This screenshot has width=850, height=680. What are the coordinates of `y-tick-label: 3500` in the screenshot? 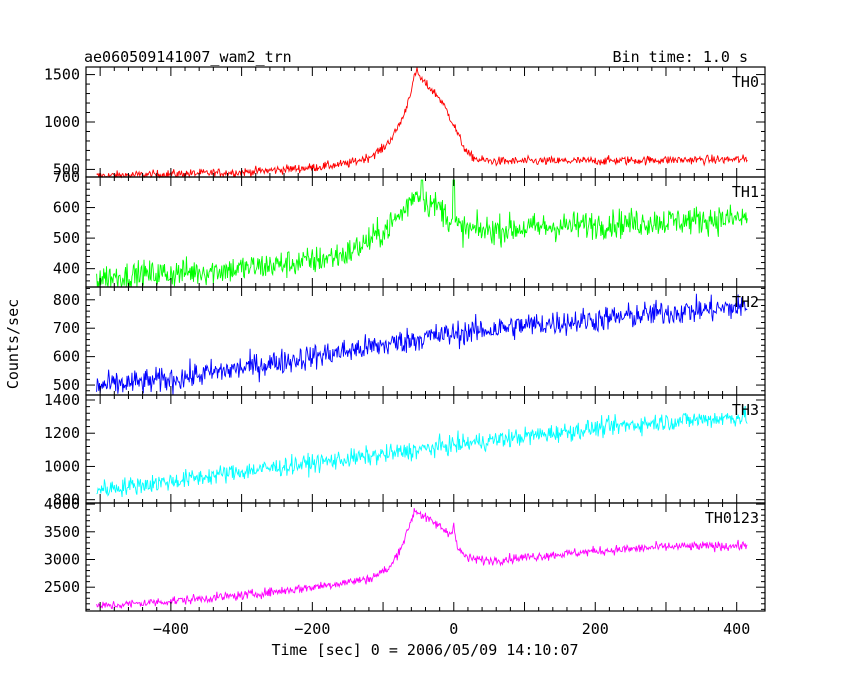 It's located at (62, 532).